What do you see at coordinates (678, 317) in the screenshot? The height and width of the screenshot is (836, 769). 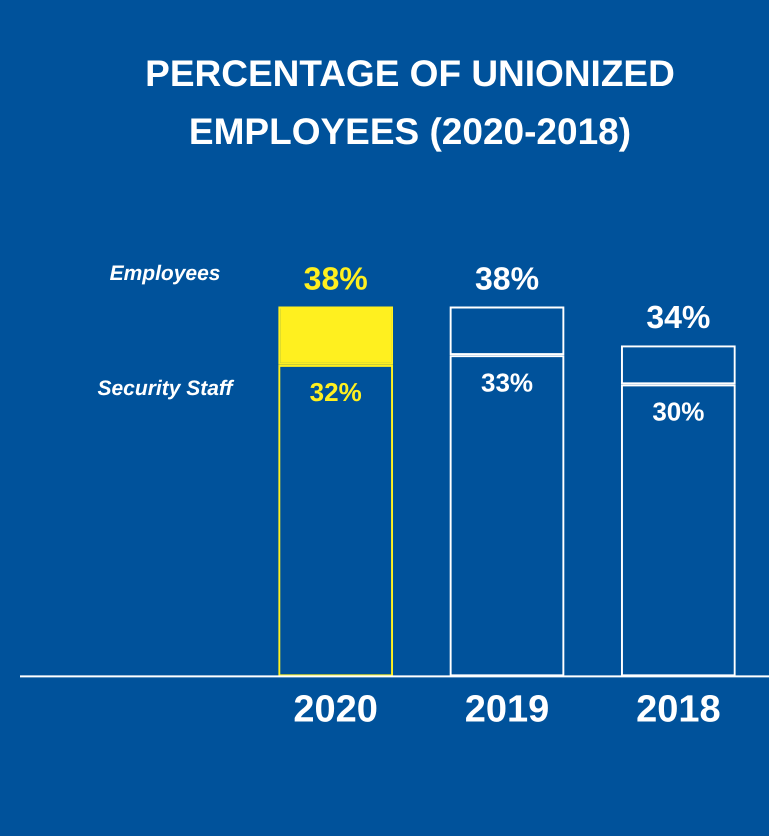 I see `total-label: 34%` at bounding box center [678, 317].